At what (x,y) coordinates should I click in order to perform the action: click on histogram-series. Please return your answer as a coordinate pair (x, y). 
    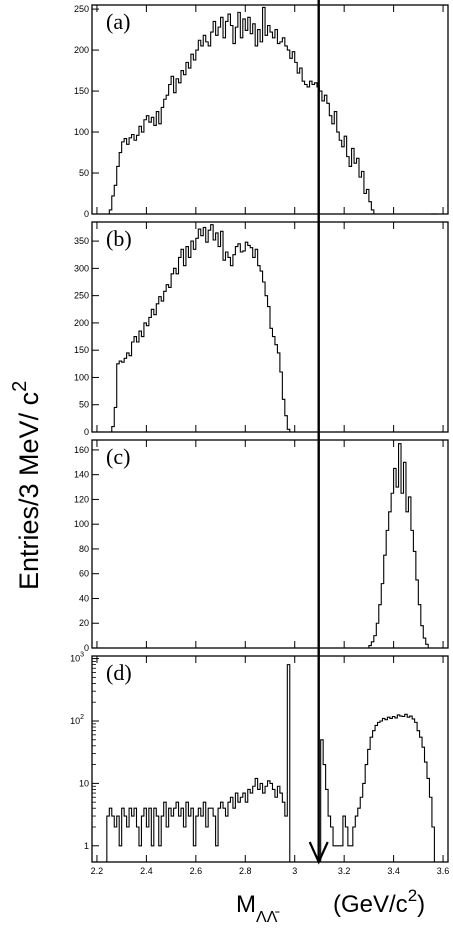
    Looking at the image, I should click on (399, 546).